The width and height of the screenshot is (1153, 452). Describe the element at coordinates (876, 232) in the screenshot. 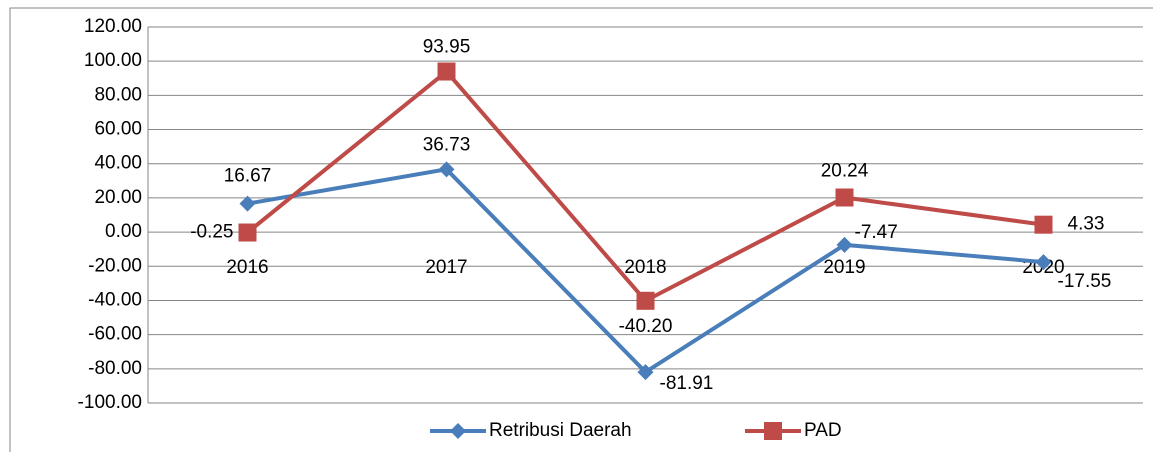

I see `data-label: -7.47` at that location.